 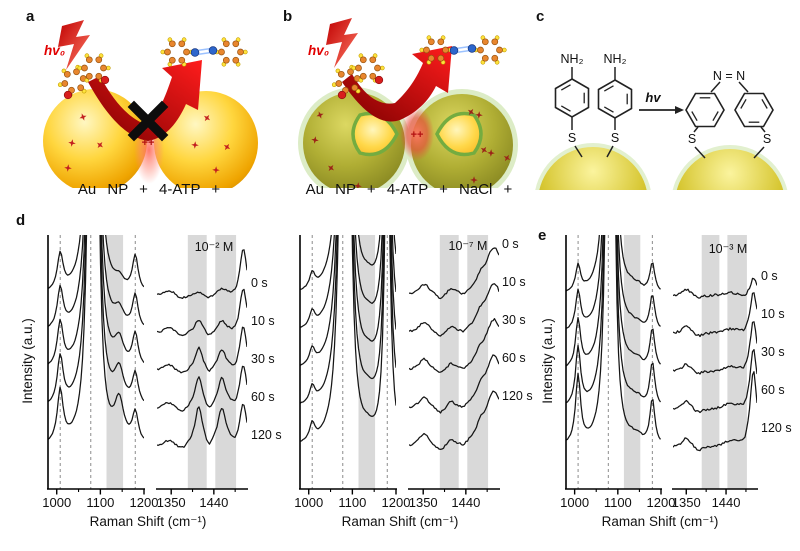 I want to click on gold-surface-left, so click(x=593, y=168).